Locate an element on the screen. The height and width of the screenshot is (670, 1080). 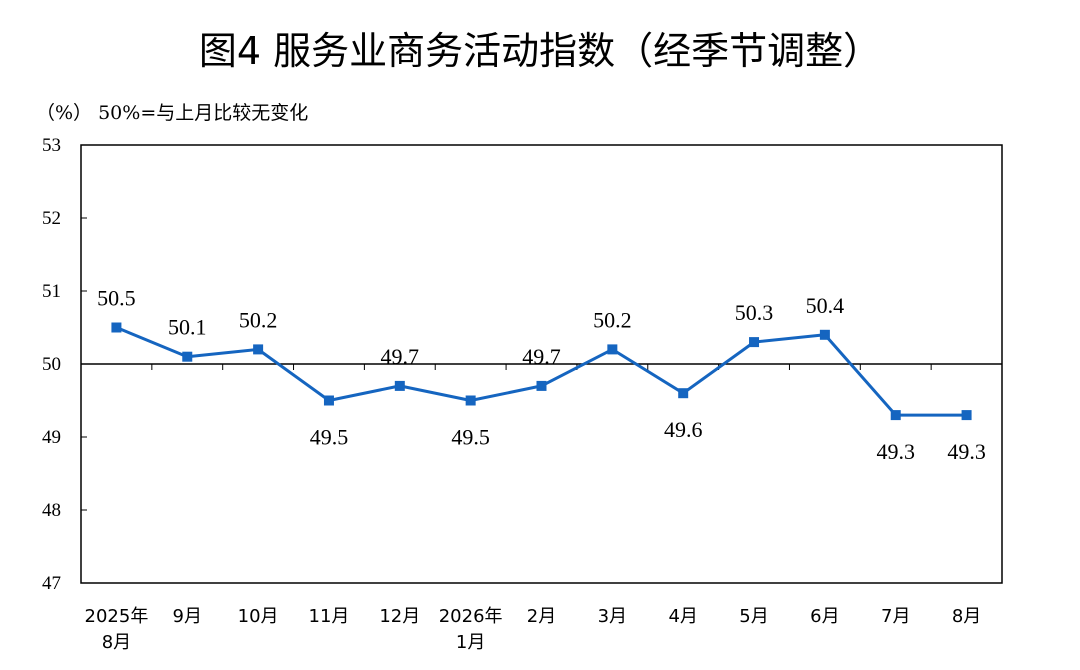
y-tick-label: 52 is located at coordinates (51, 218).